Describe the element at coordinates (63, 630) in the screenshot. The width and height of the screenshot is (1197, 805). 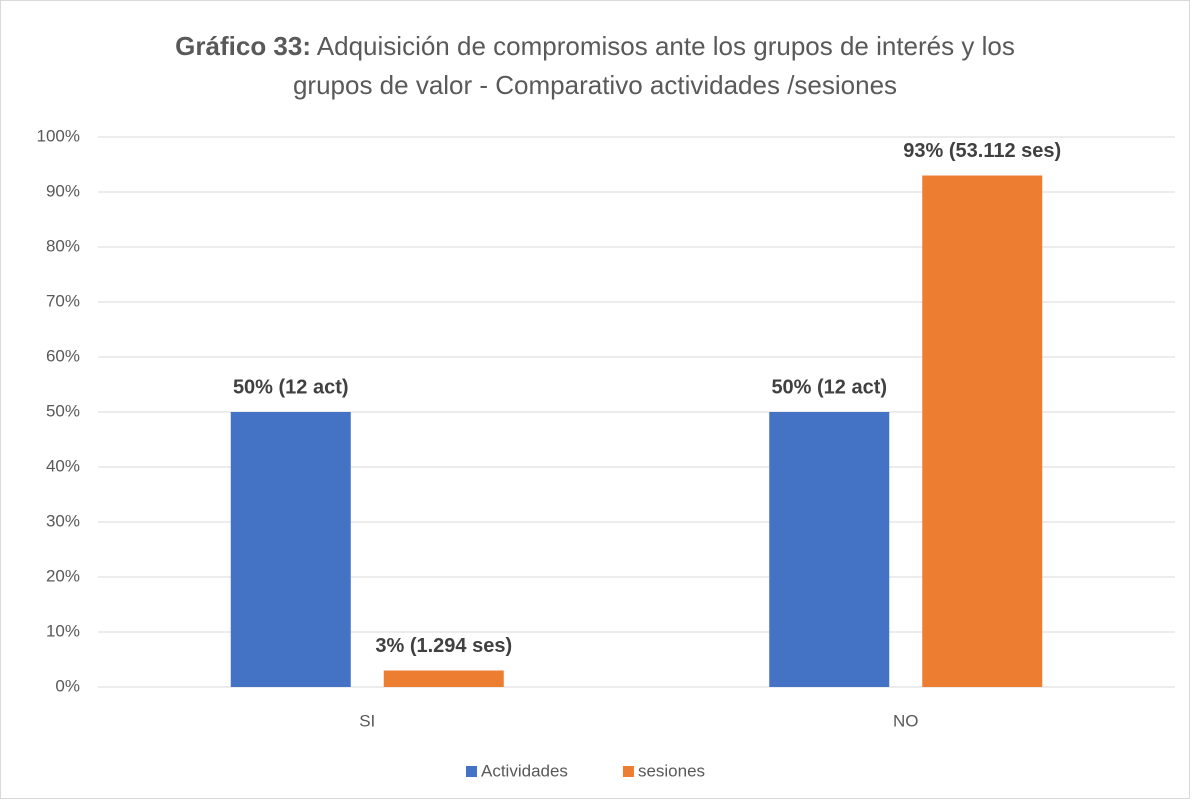
I see `y-tick-label: 10%` at that location.